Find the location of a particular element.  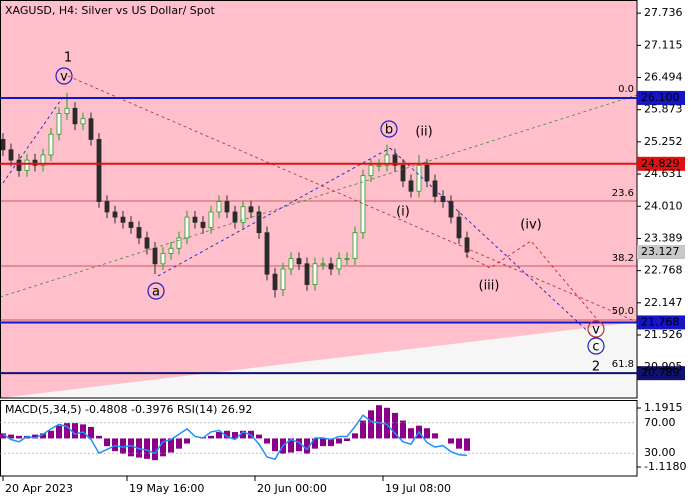

y2-tick-label: 70.00 is located at coordinates (660, 422).